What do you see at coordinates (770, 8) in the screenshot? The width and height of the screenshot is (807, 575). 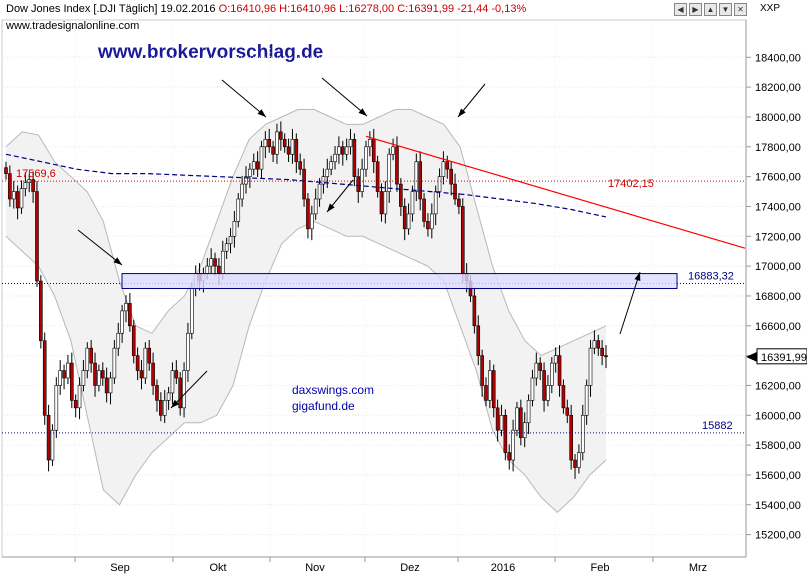 I see `scale-label: XXP` at bounding box center [770, 8].